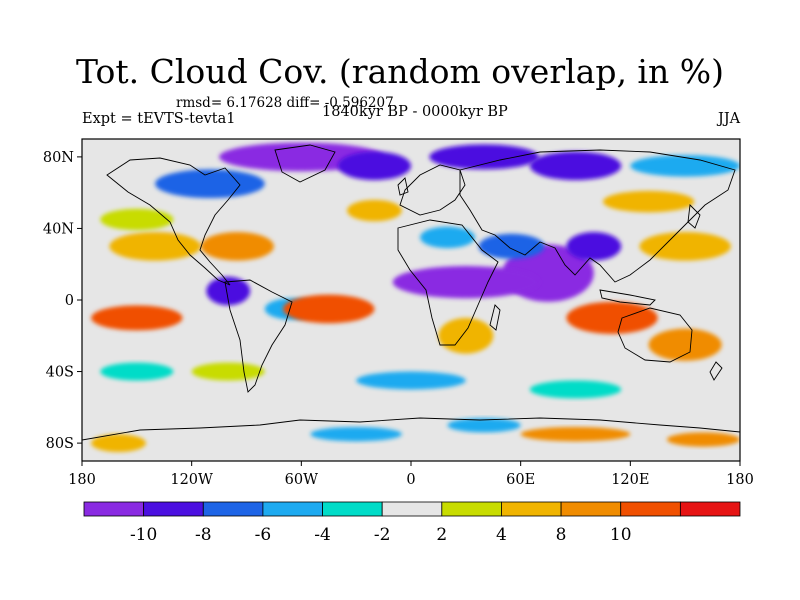 The image size is (800, 600). I want to click on lon-tick-label: 60W, so click(301, 480).